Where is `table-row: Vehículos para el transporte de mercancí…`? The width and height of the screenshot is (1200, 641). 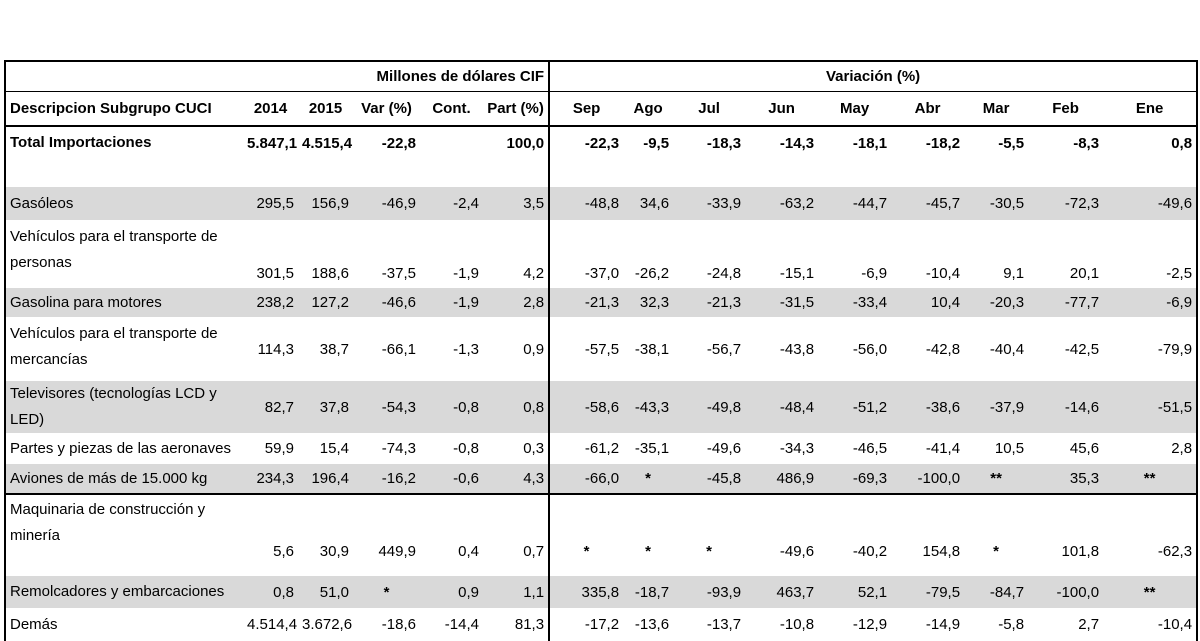
table-row: Vehículos para el transporte de mercancí… is located at coordinates (601, 349).